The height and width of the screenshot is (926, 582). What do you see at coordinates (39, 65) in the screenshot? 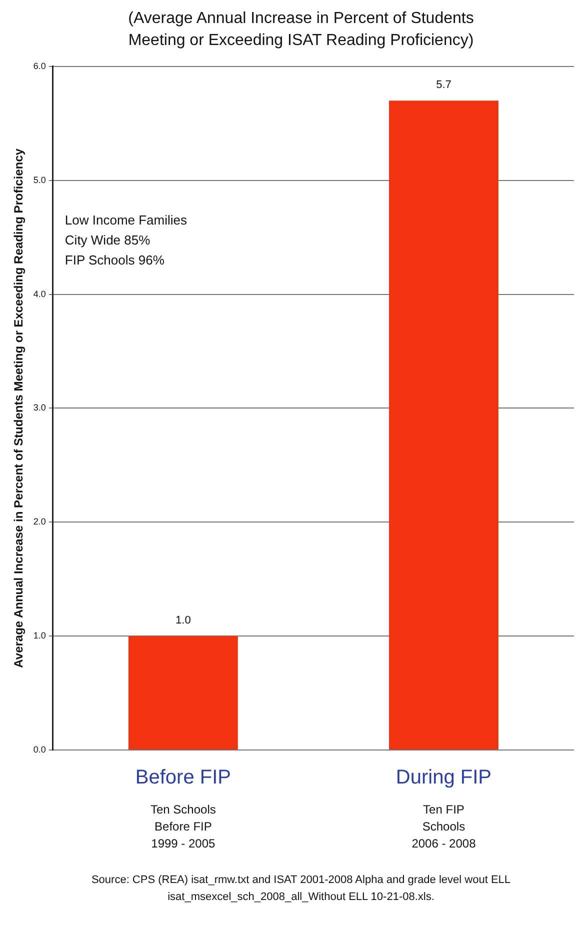
I see `y-tick-label: 6.0` at bounding box center [39, 65].